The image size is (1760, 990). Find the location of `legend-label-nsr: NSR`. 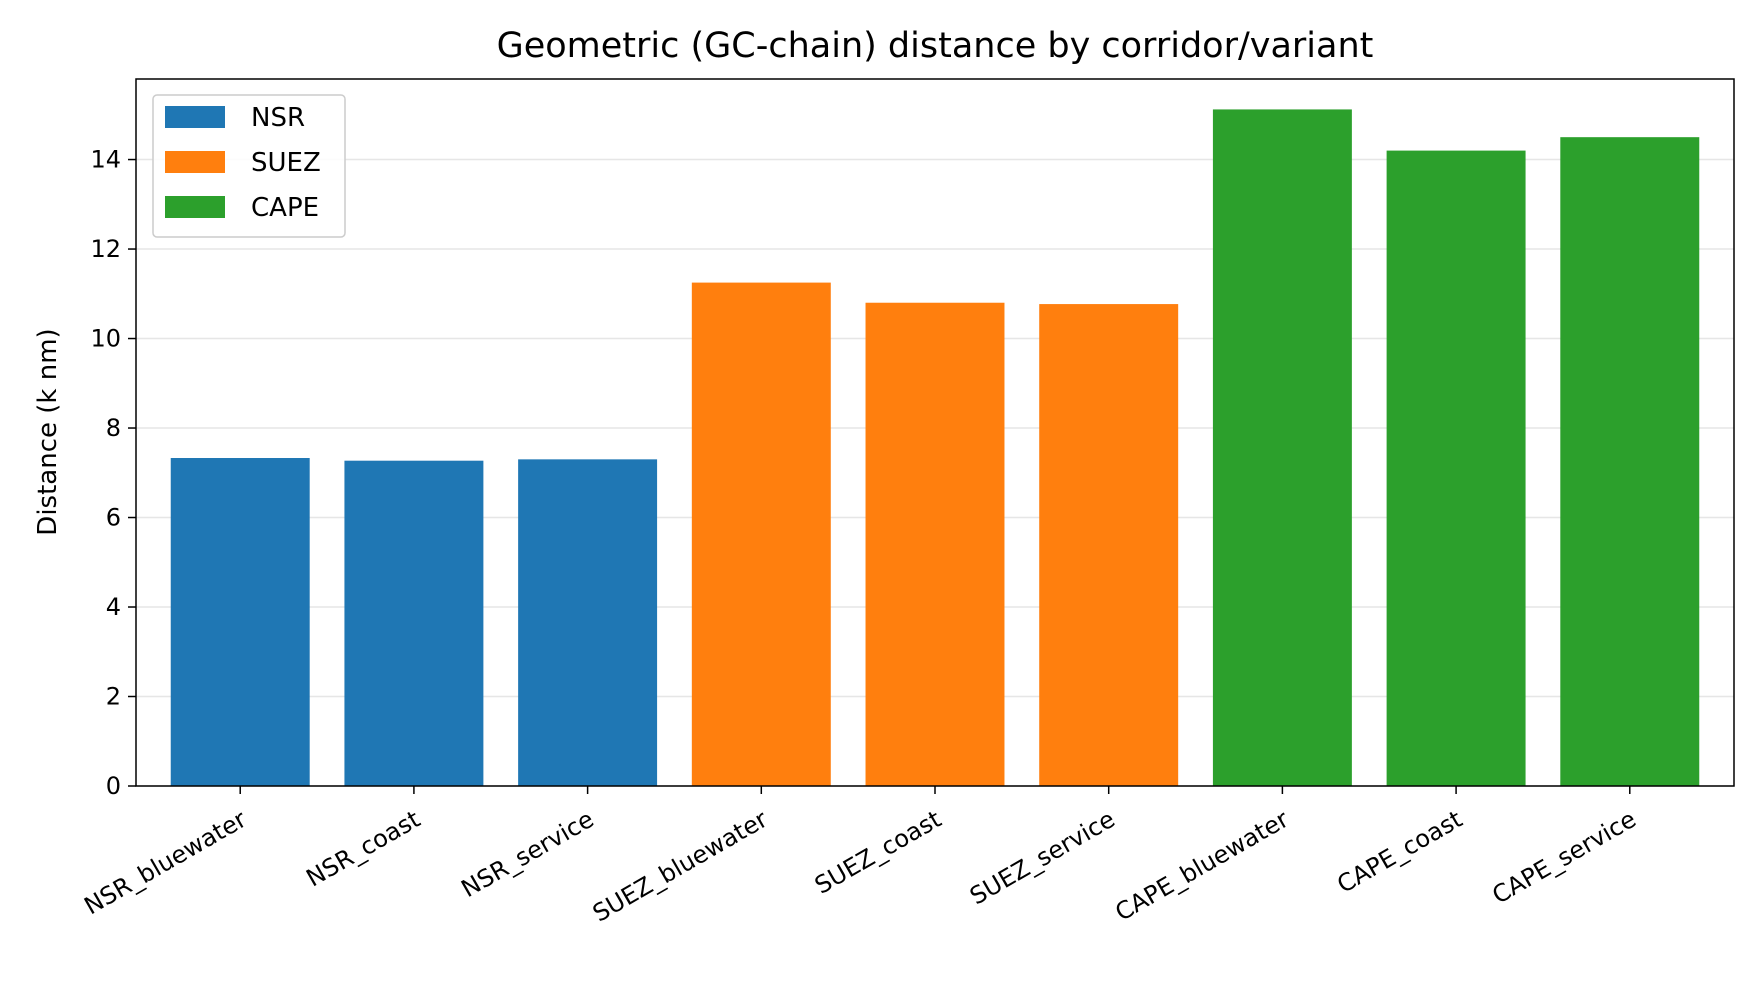

legend-label-nsr: NSR is located at coordinates (278, 118).